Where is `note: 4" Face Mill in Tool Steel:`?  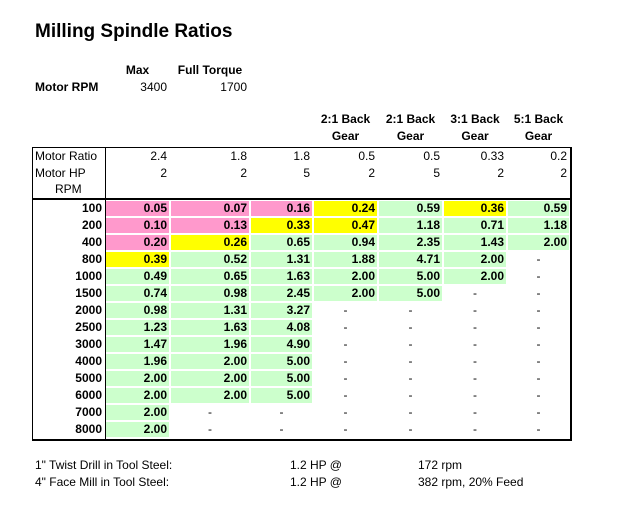
note: 4" Face Mill in Tool Steel: is located at coordinates (102, 482).